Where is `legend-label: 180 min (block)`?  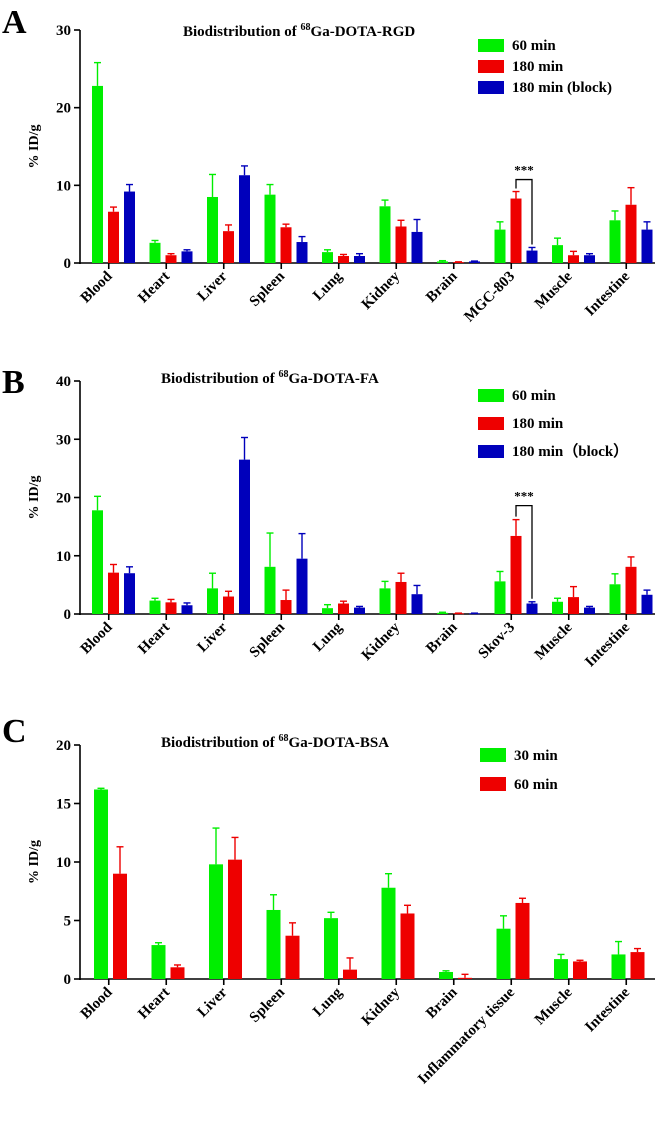 legend-label: 180 min (block) is located at coordinates (562, 88).